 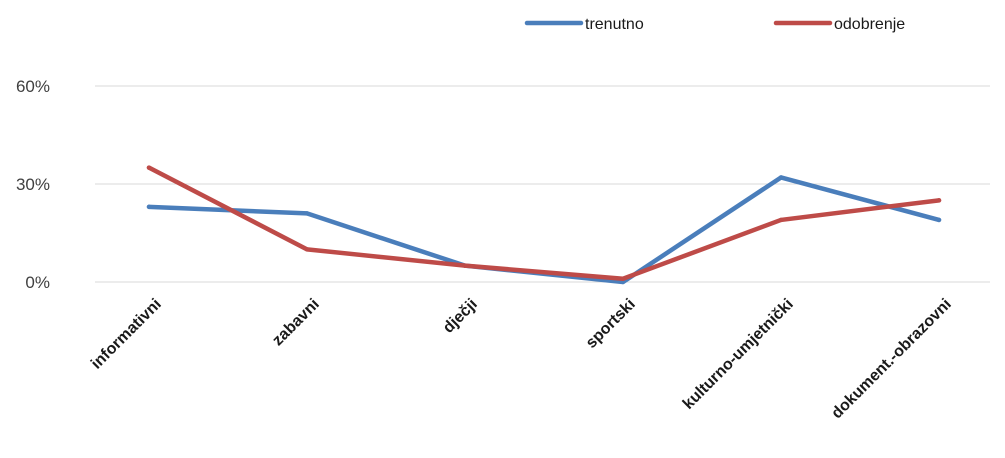 What do you see at coordinates (614, 24) in the screenshot?
I see `legend-label: trenutno` at bounding box center [614, 24].